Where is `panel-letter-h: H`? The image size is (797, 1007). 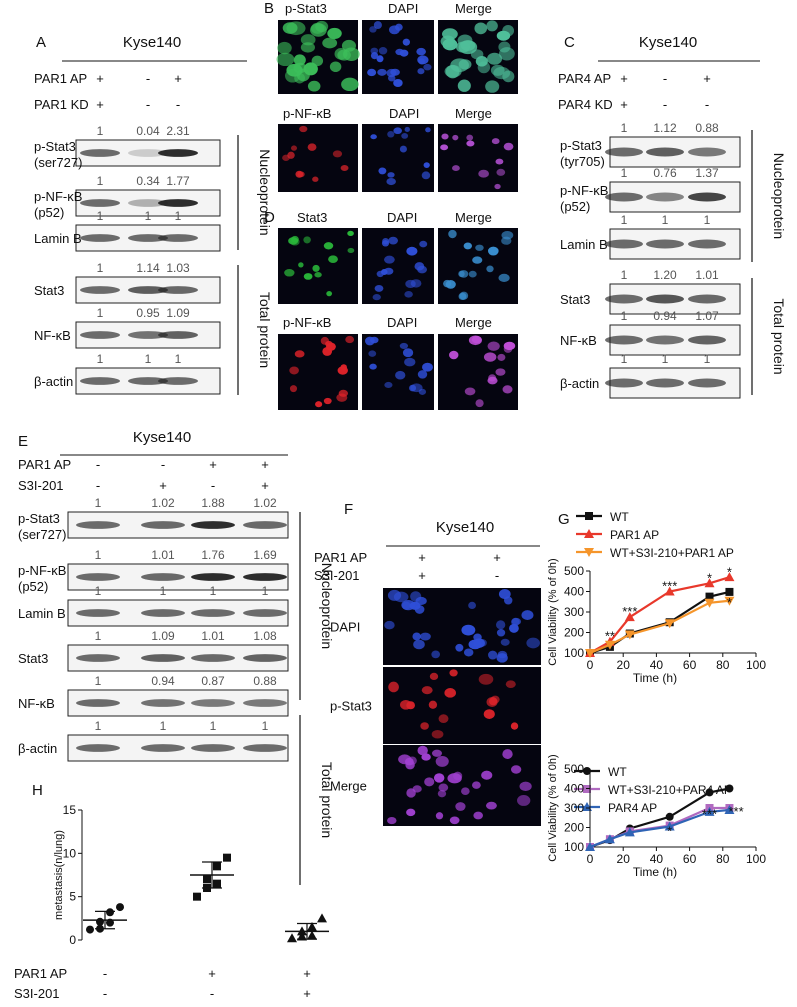 panel-letter-h: H is located at coordinates (37, 790).